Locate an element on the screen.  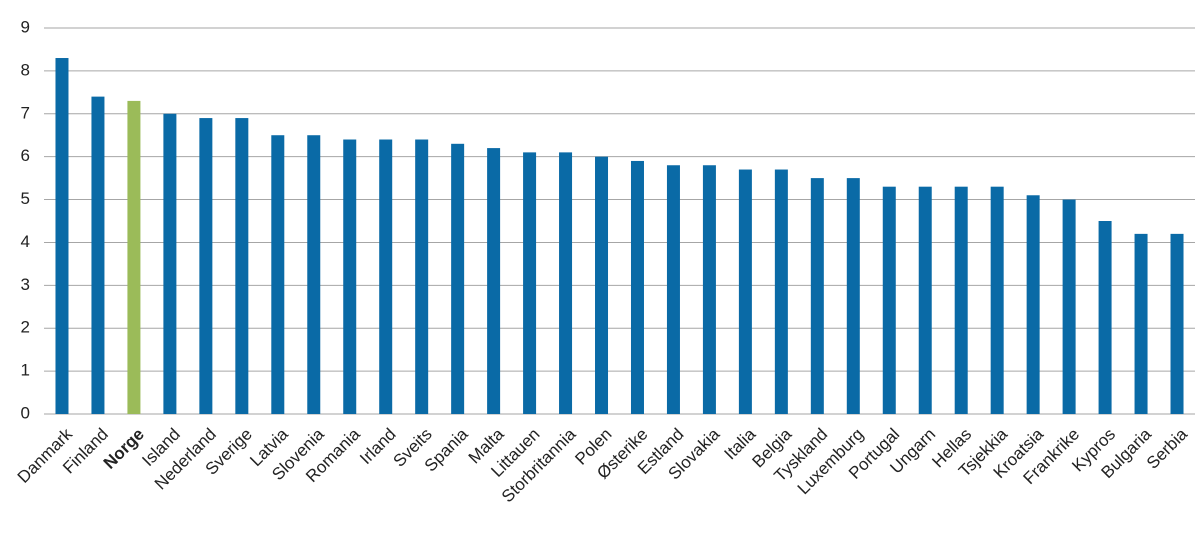
y-tick-label: 5 is located at coordinates (25, 198).